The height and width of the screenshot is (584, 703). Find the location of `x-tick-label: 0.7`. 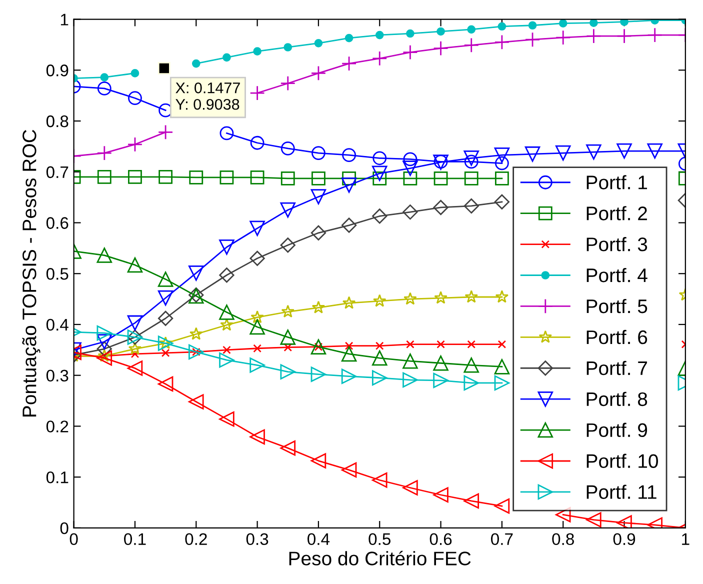

x-tick-label: 0.7 is located at coordinates (502, 539).